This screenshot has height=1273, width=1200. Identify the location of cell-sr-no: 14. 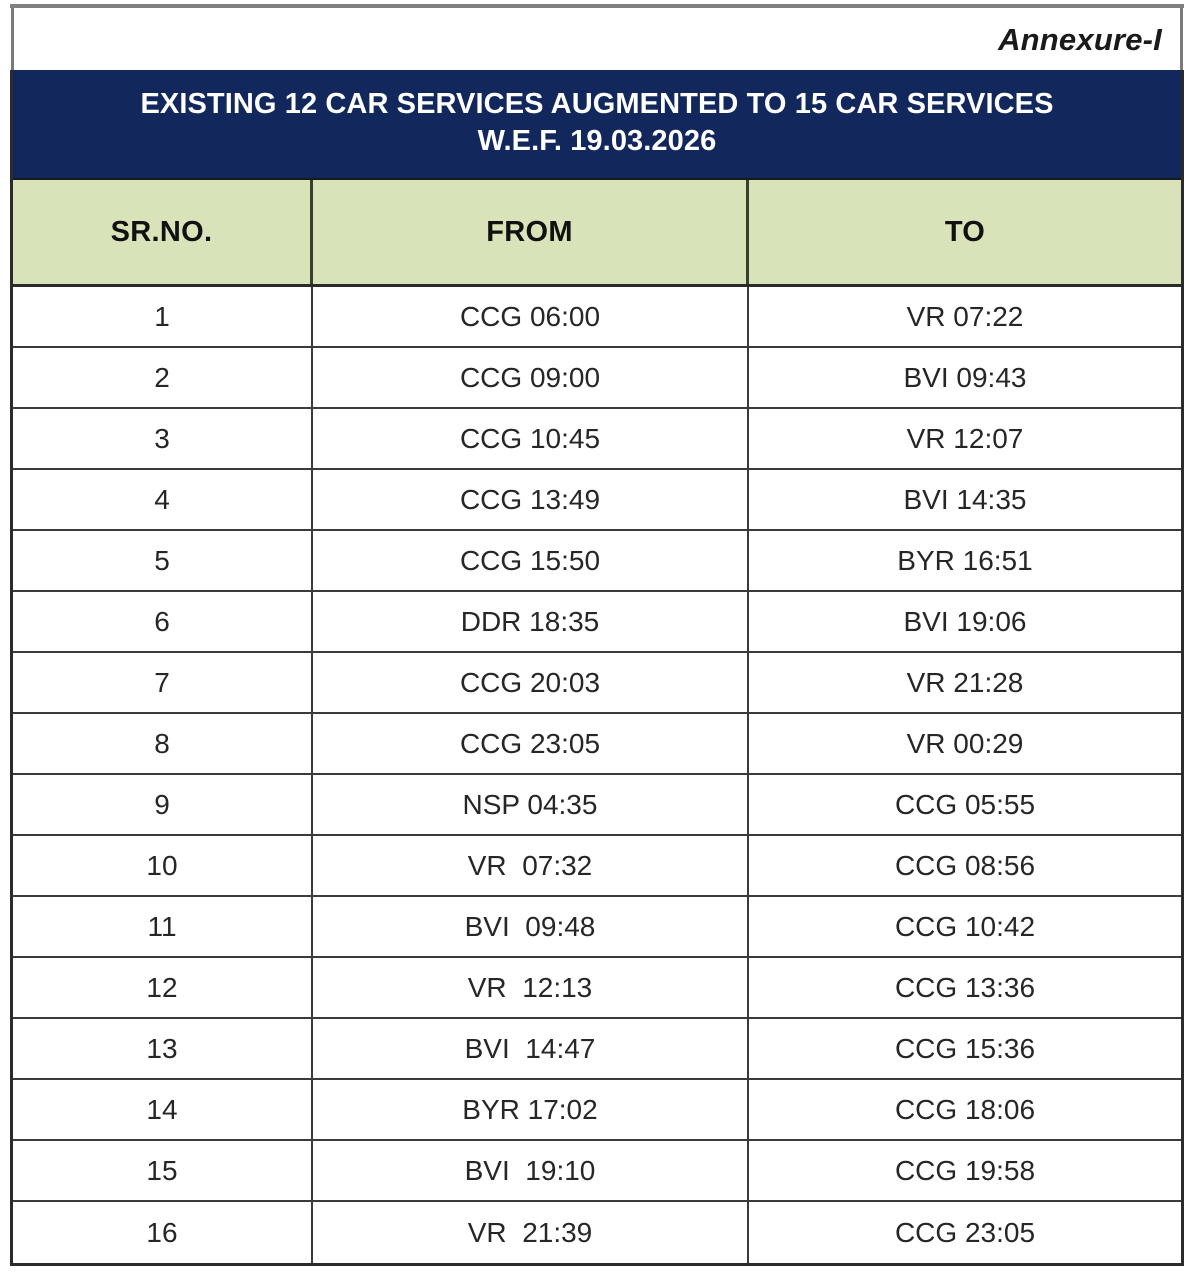
(163, 1109).